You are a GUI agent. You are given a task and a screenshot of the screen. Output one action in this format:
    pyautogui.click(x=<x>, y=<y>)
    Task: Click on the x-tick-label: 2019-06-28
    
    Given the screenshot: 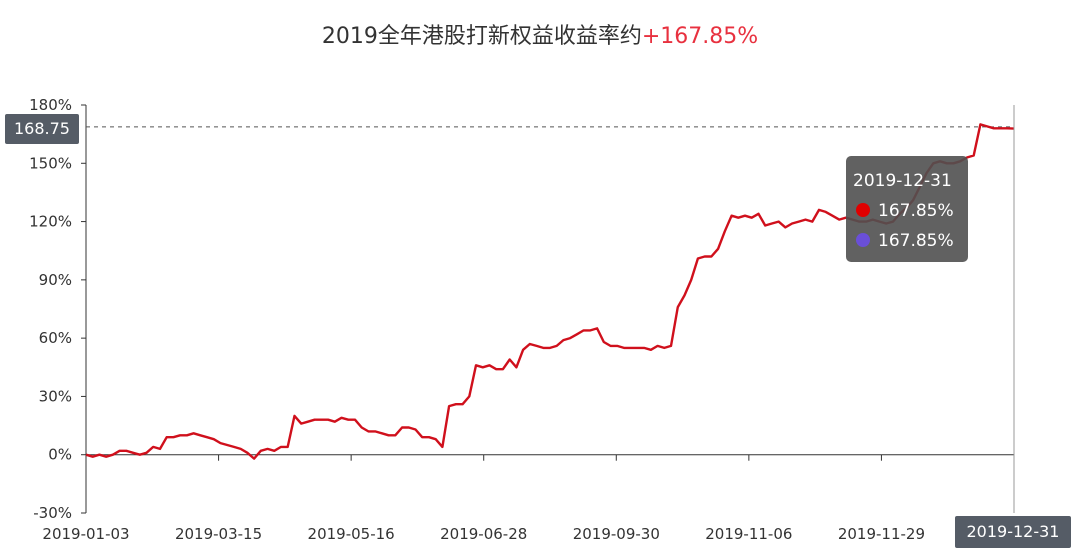 What is the action you would take?
    pyautogui.click(x=483, y=534)
    